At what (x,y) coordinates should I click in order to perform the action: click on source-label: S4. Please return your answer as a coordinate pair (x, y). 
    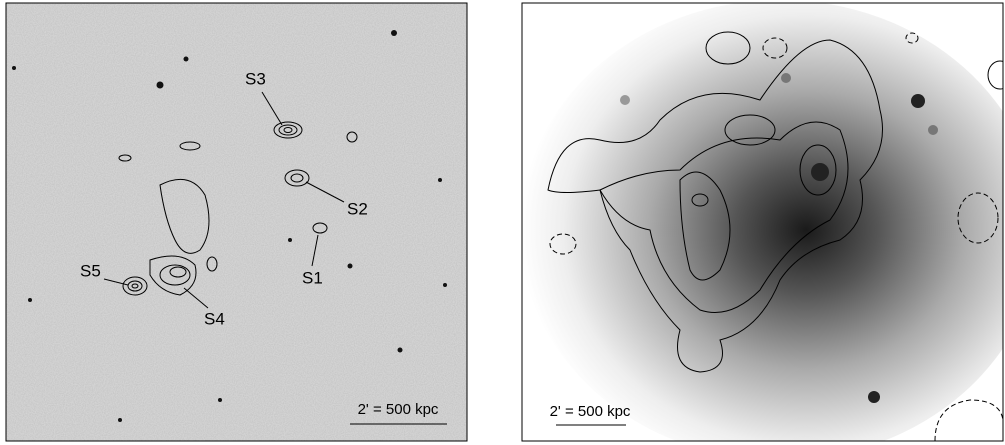
    Looking at the image, I should click on (214, 318).